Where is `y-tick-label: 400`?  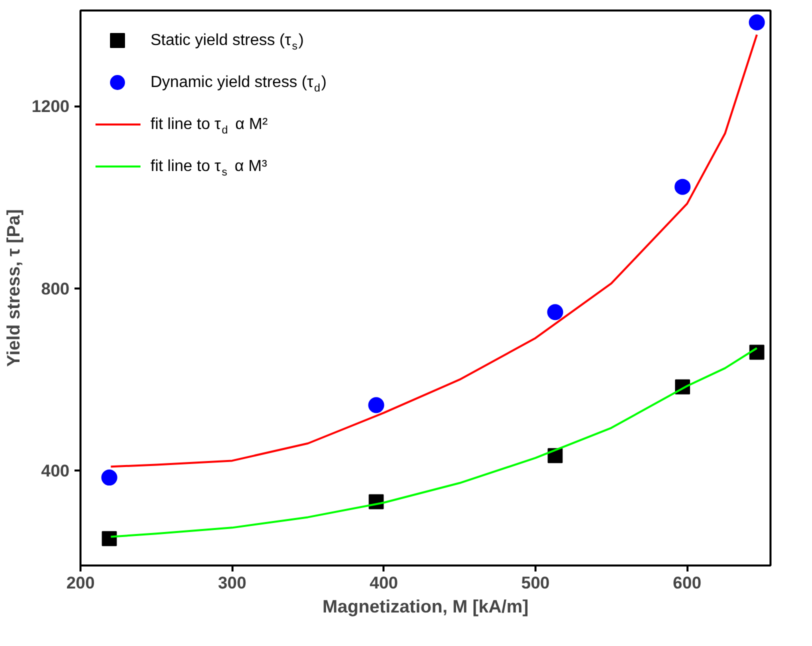 y-tick-label: 400 is located at coordinates (55, 471).